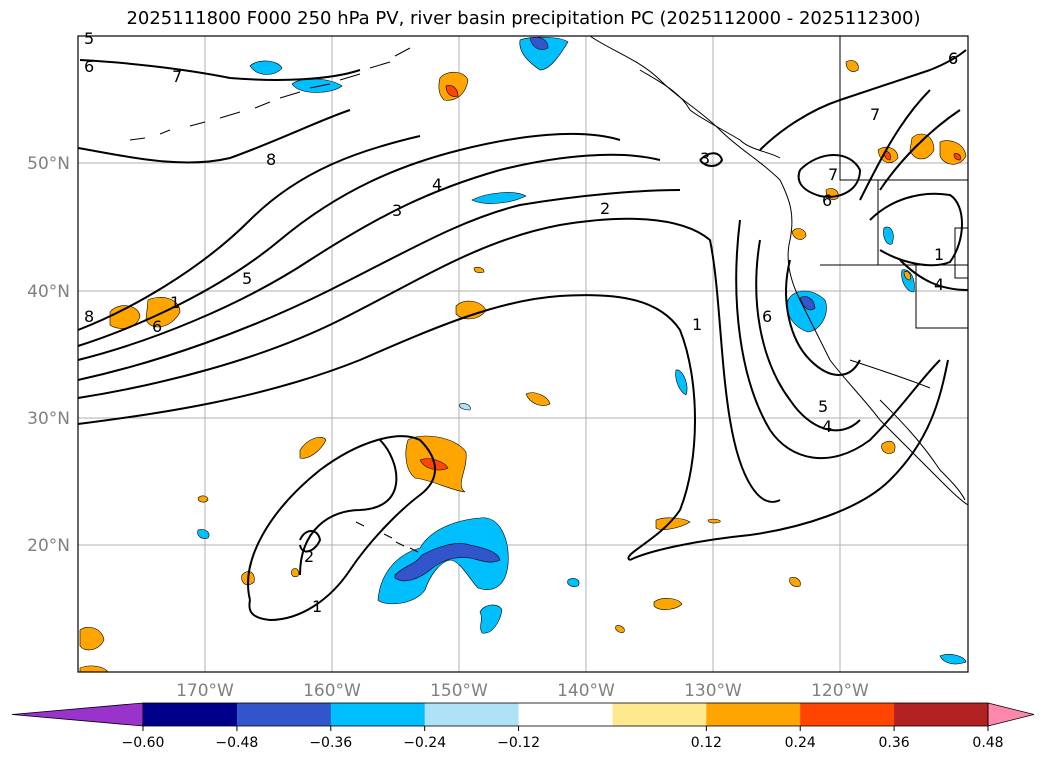  Describe the element at coordinates (205, 691) in the screenshot. I see `lon-label-170w: 170°W` at that location.